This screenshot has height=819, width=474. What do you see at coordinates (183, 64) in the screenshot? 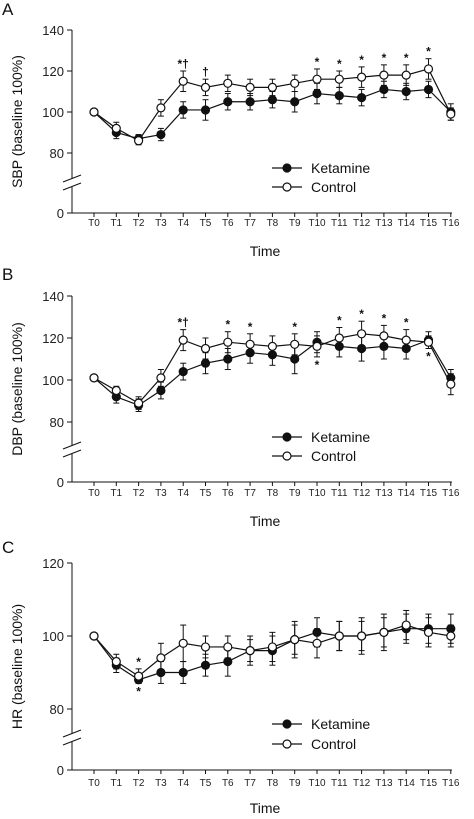
I see `significance-marker: *†` at bounding box center [183, 64].